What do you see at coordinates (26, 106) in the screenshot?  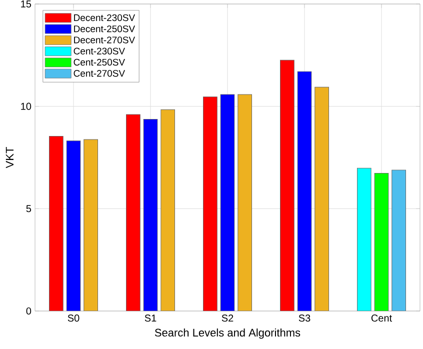 I see `y-tick-label: 10` at bounding box center [26, 106].